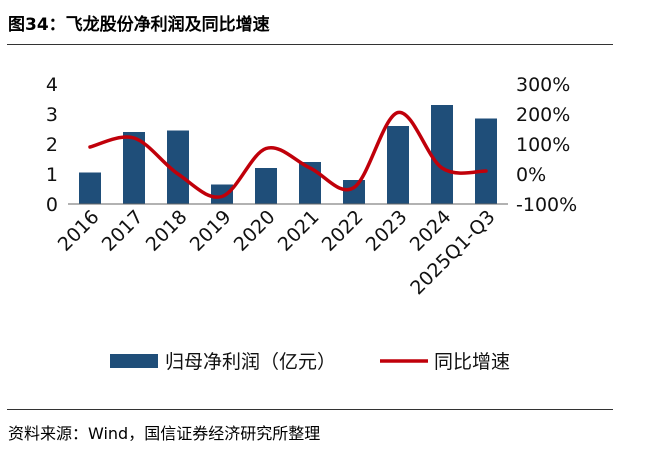  What do you see at coordinates (531, 175) in the screenshot?
I see `right-tick-label: 0%` at bounding box center [531, 175].